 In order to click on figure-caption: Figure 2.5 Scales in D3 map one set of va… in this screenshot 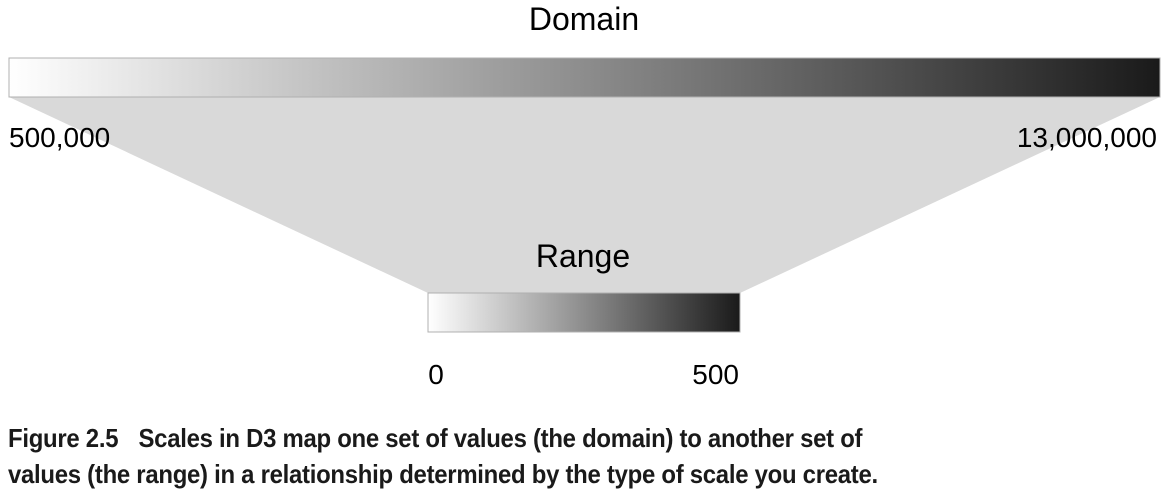, I will do `click(540, 456)`.